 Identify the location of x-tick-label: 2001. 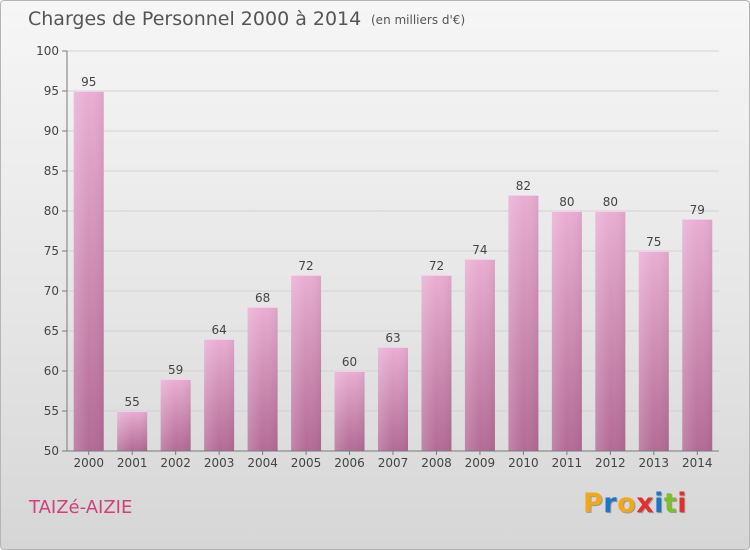
(132, 463).